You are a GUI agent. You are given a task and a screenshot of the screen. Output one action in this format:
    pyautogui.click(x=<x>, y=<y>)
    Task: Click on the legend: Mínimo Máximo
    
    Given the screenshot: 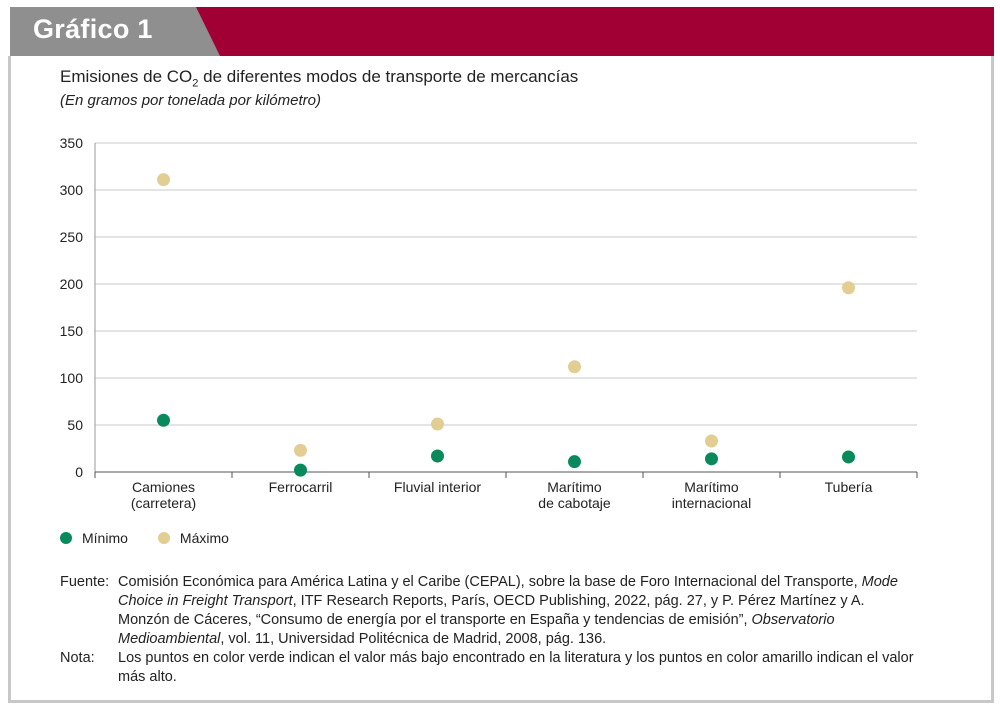 What is the action you would take?
    pyautogui.click(x=144, y=538)
    